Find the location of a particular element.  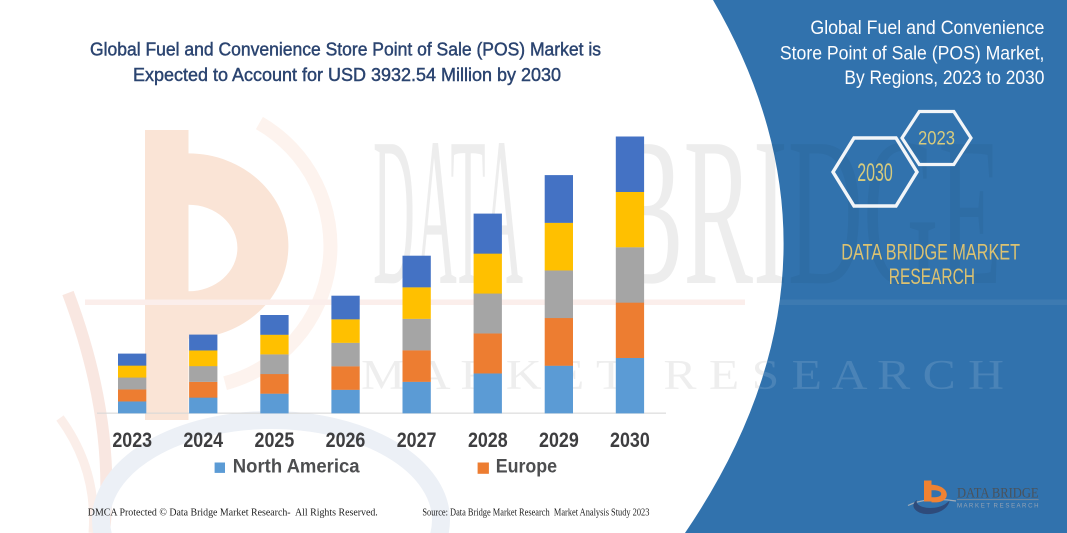

svg-text: 2029 is located at coordinates (559, 439).